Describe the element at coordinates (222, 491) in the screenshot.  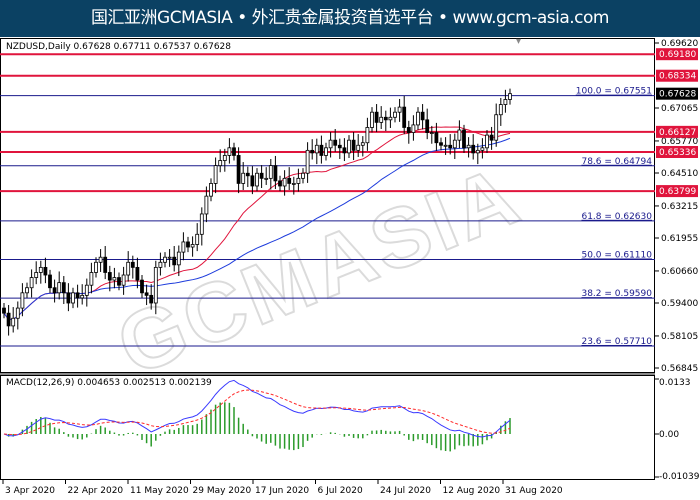
I see `date-tick-label: 29 May 2020` at that location.